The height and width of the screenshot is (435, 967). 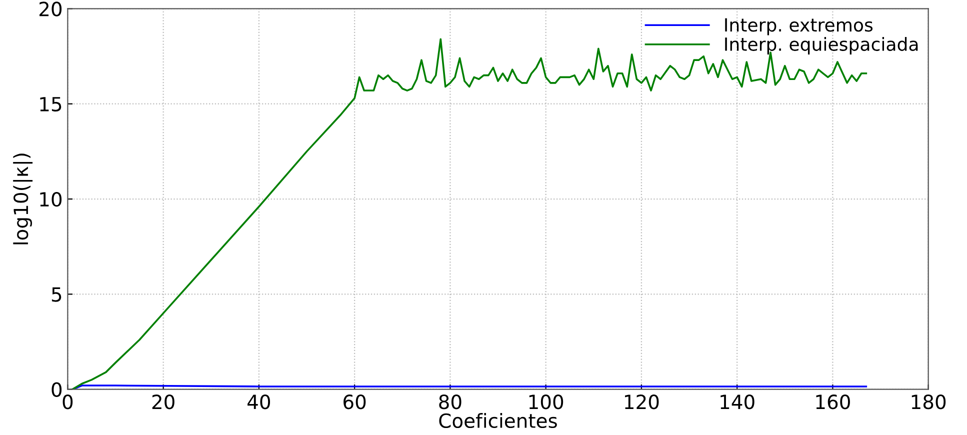 What do you see at coordinates (51, 9) in the screenshot?
I see `y-tick-label: 20` at bounding box center [51, 9].